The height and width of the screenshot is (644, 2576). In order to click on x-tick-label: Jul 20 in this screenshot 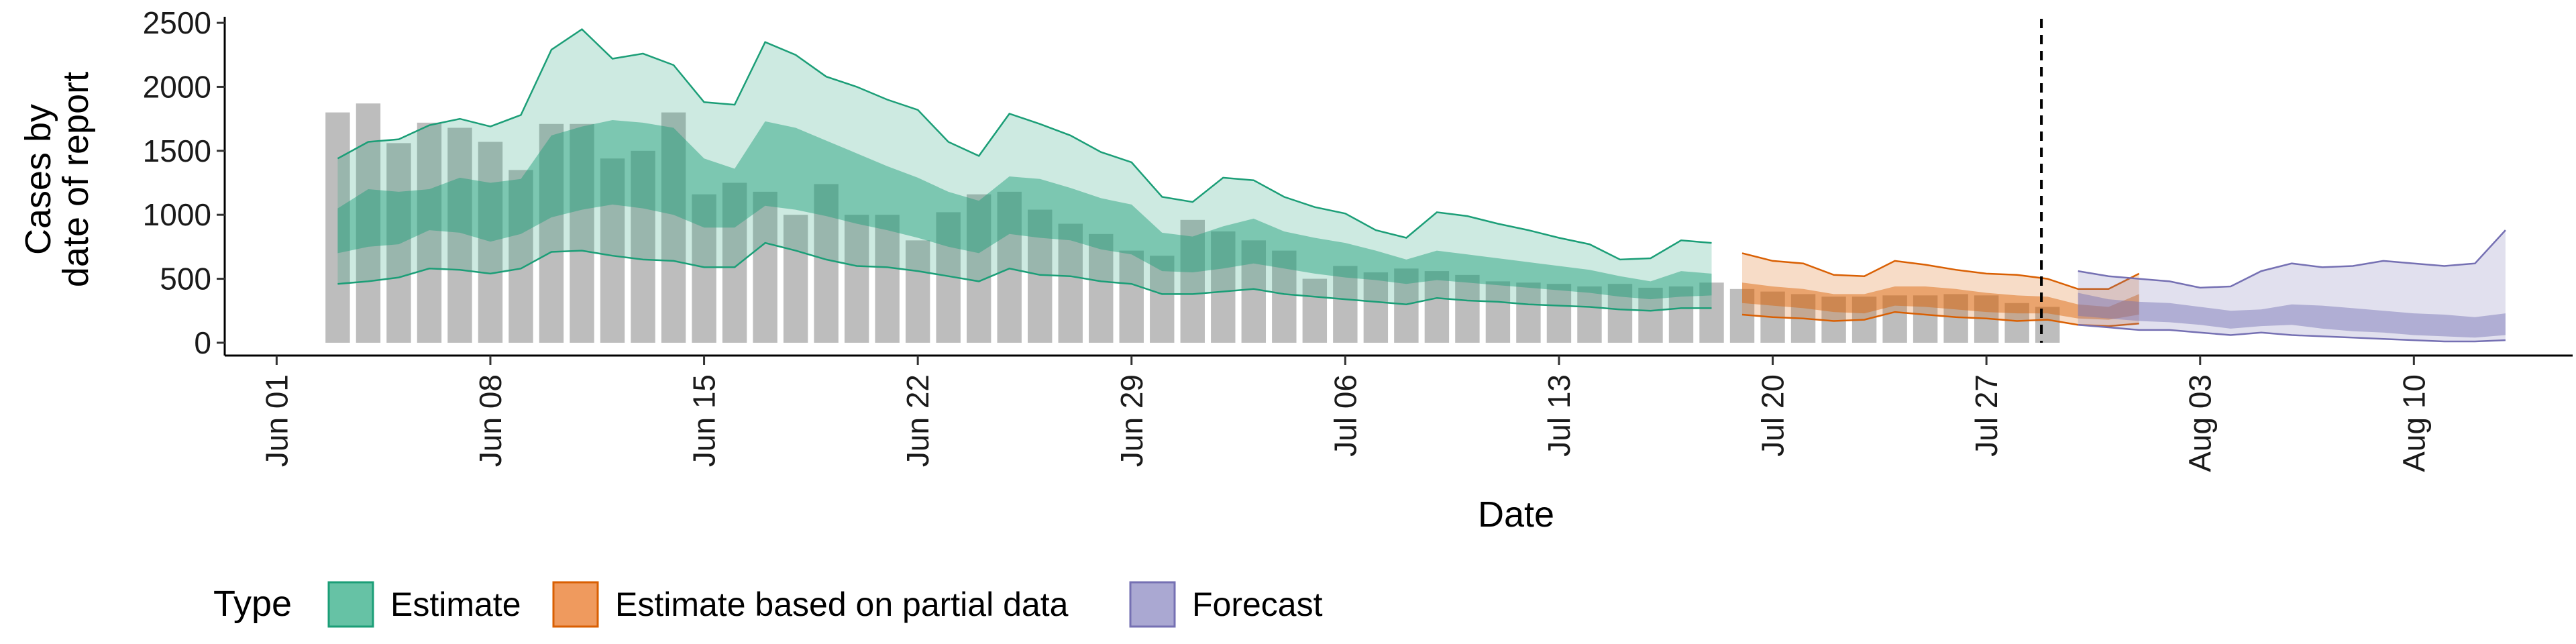, I will do `click(1773, 415)`.